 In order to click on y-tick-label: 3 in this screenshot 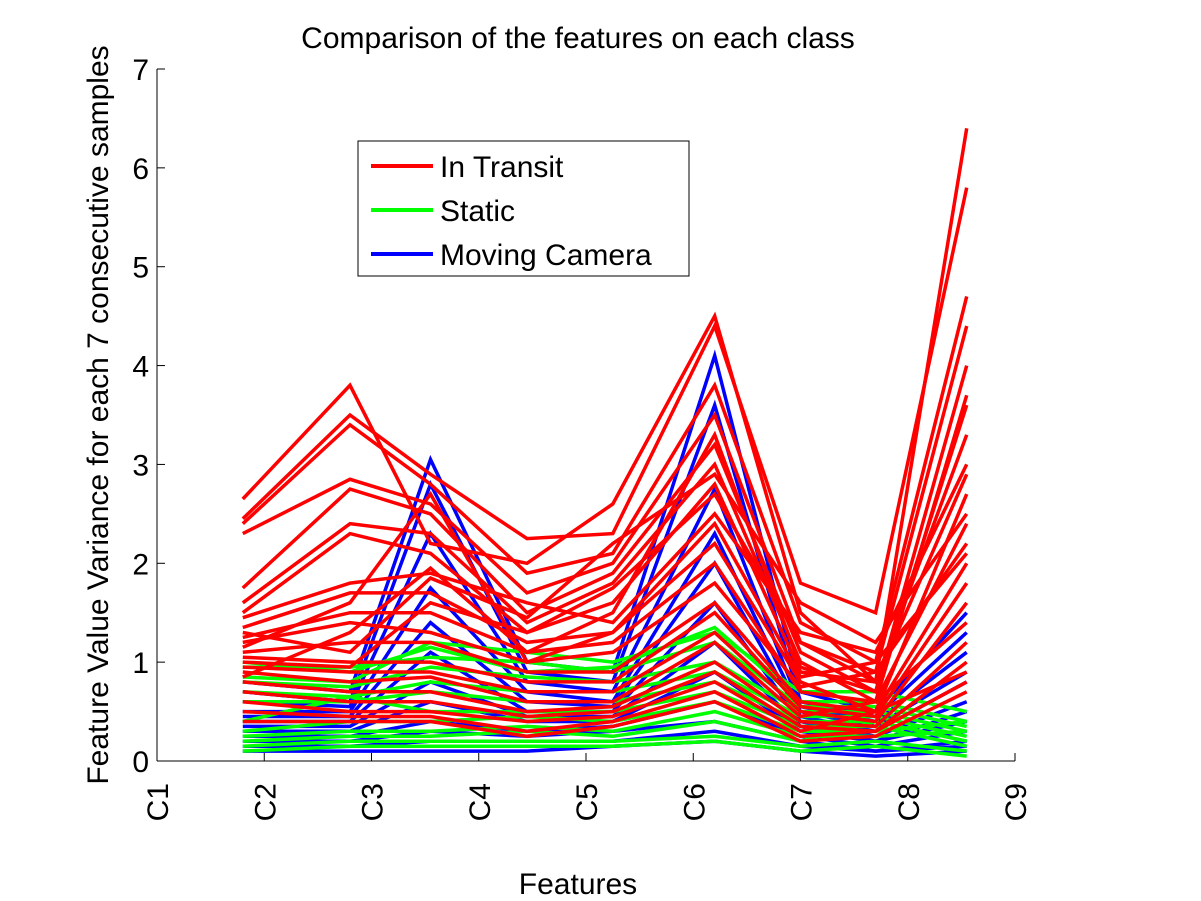, I will do `click(140, 465)`.